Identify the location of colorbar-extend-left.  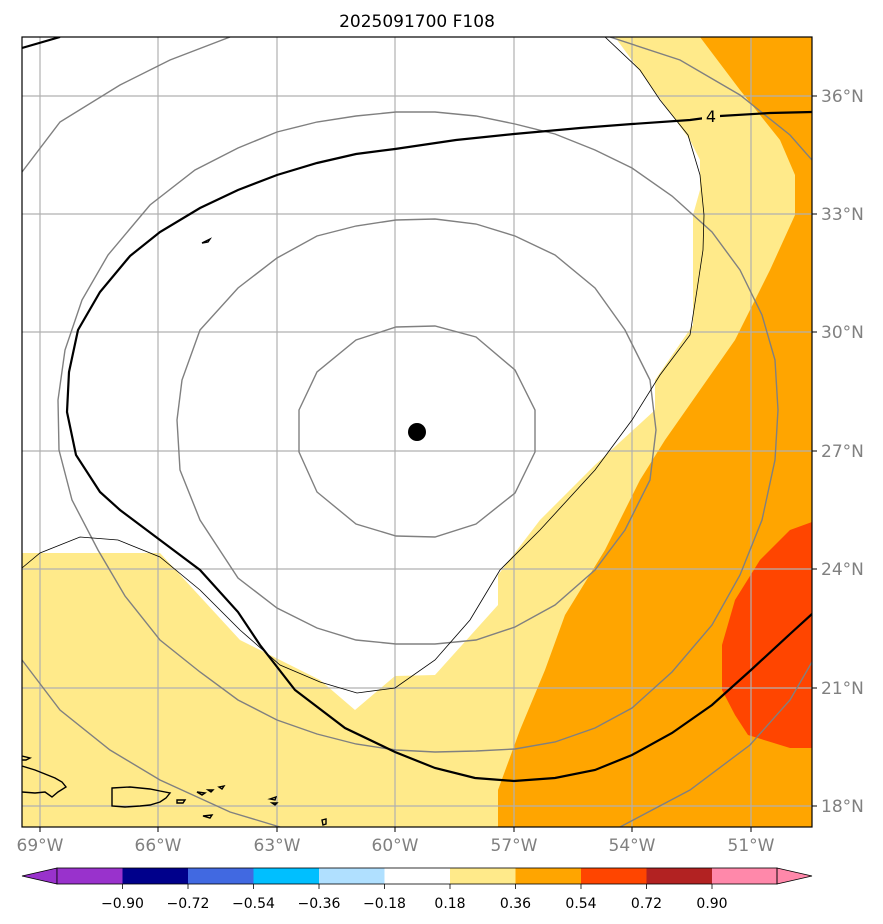
(39, 876).